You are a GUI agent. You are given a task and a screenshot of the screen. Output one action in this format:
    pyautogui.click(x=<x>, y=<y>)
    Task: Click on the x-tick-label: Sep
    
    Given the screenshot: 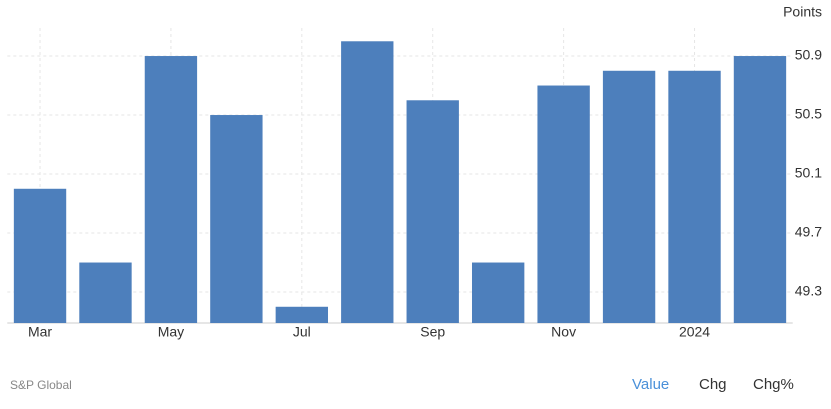 What is the action you would take?
    pyautogui.click(x=432, y=332)
    